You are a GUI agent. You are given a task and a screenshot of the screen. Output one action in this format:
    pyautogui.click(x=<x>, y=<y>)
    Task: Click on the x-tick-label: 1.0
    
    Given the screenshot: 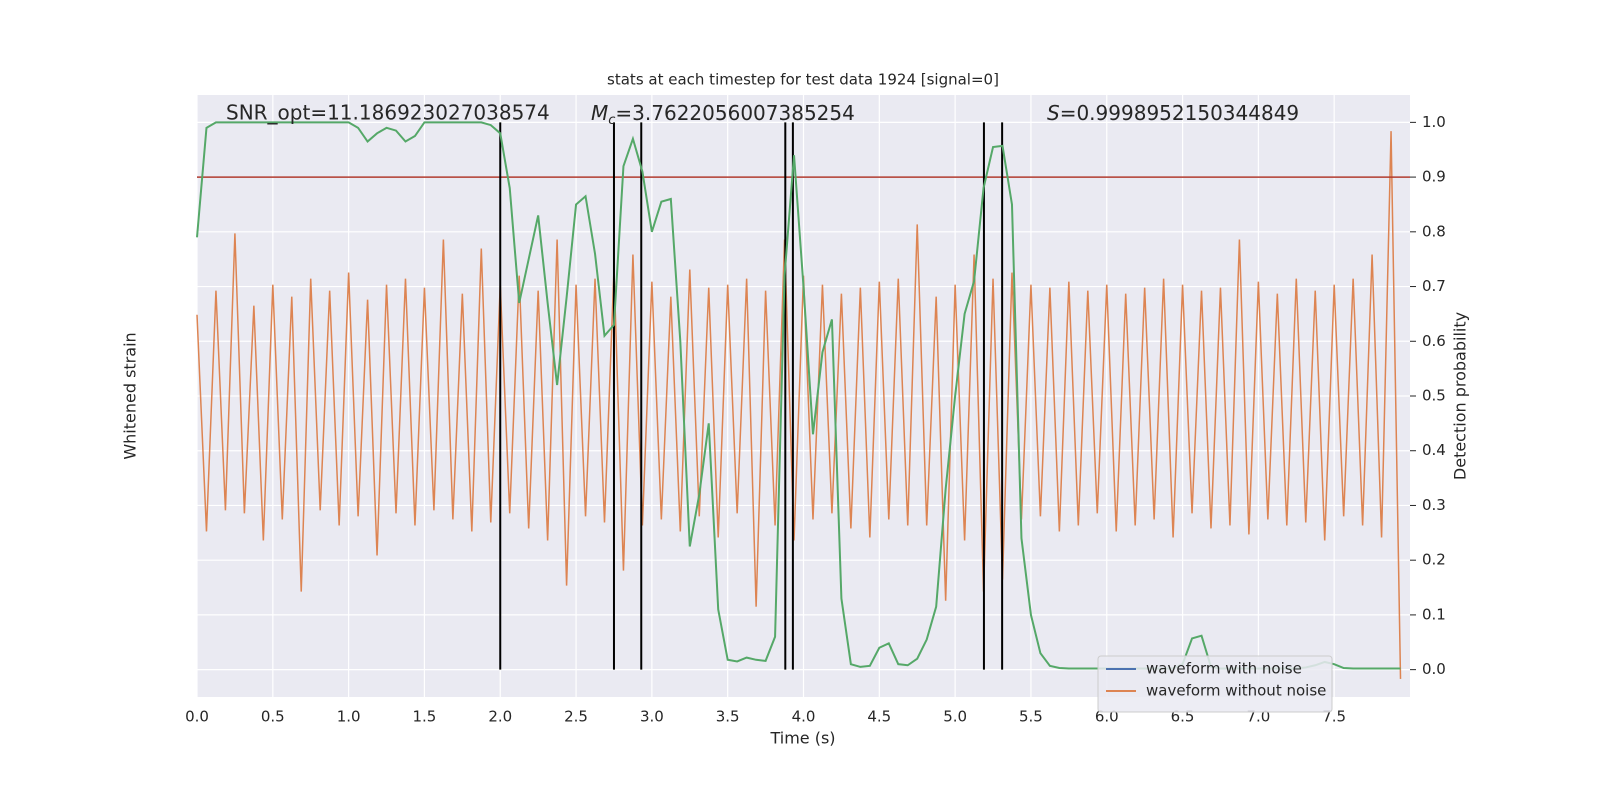 What is the action you would take?
    pyautogui.click(x=349, y=717)
    